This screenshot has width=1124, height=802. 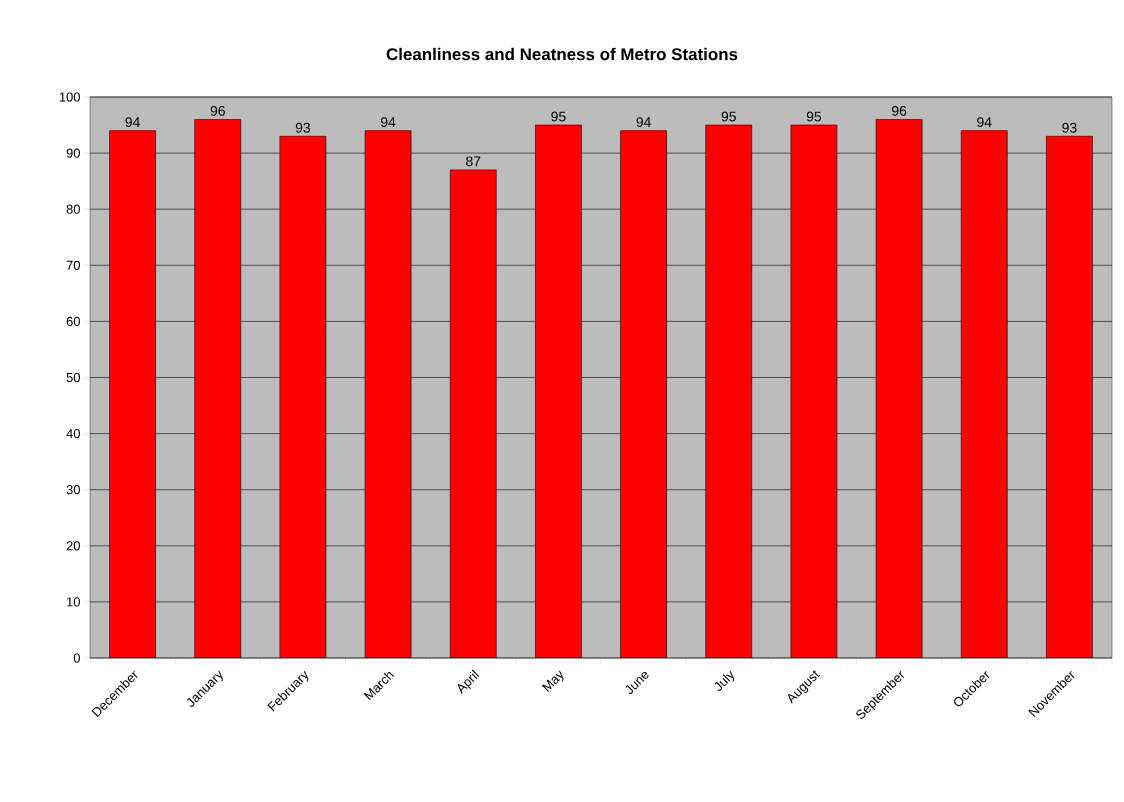 I want to click on data-label: 87, so click(x=473, y=161).